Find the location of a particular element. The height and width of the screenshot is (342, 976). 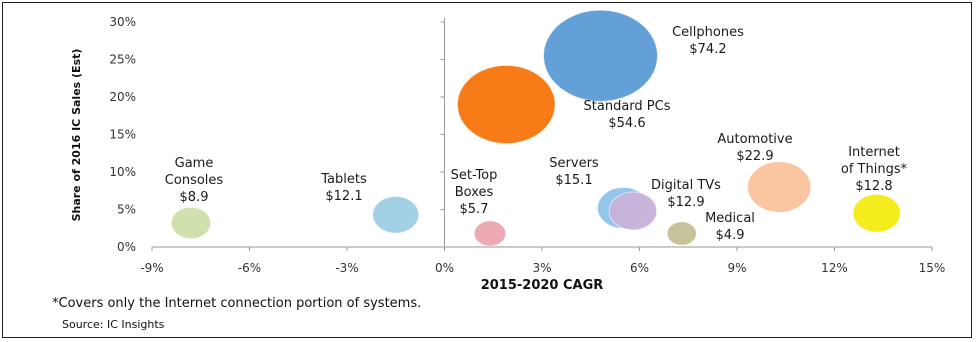

x-tick-label: 3% is located at coordinates (541, 268).